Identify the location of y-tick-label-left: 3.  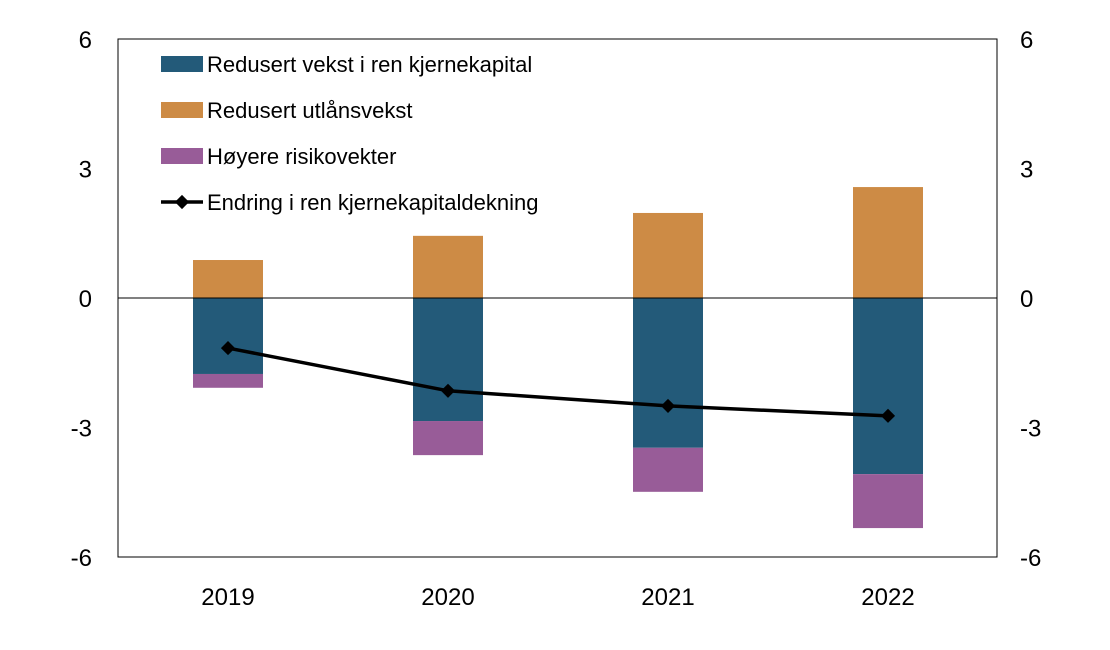
(85, 170).